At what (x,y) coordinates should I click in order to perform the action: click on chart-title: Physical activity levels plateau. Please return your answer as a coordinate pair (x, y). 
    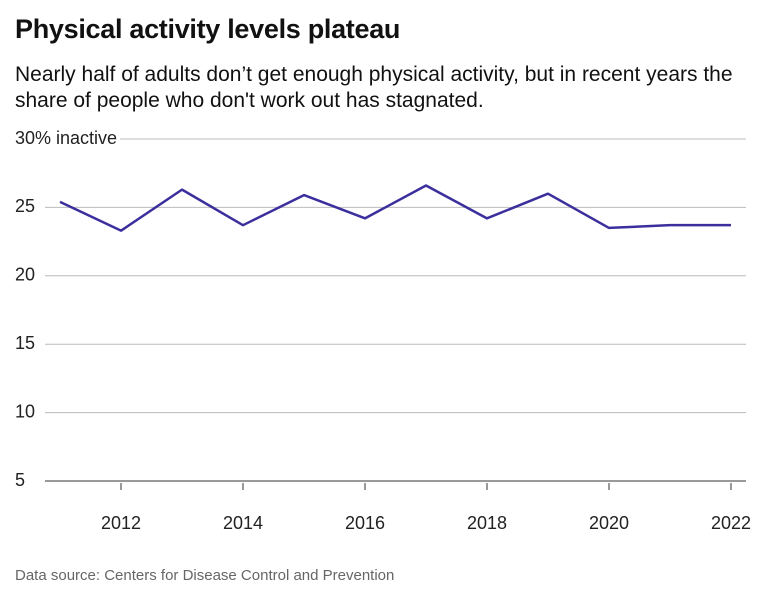
    Looking at the image, I should click on (208, 29).